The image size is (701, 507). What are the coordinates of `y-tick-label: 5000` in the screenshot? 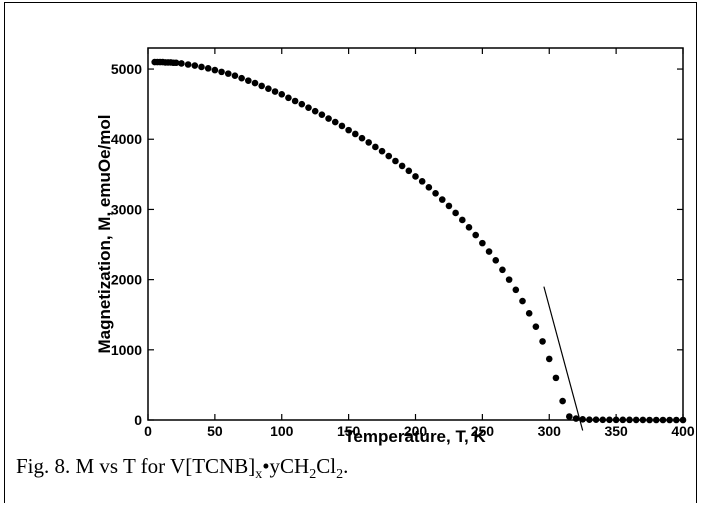 It's located at (126, 69).